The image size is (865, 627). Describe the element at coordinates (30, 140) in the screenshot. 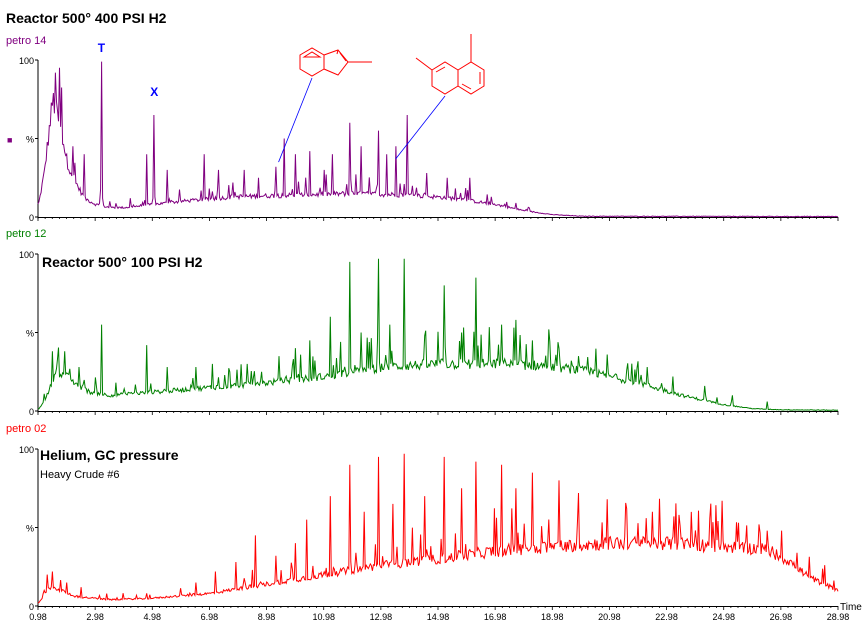

I see `panel-1-y-tick-label: %` at that location.